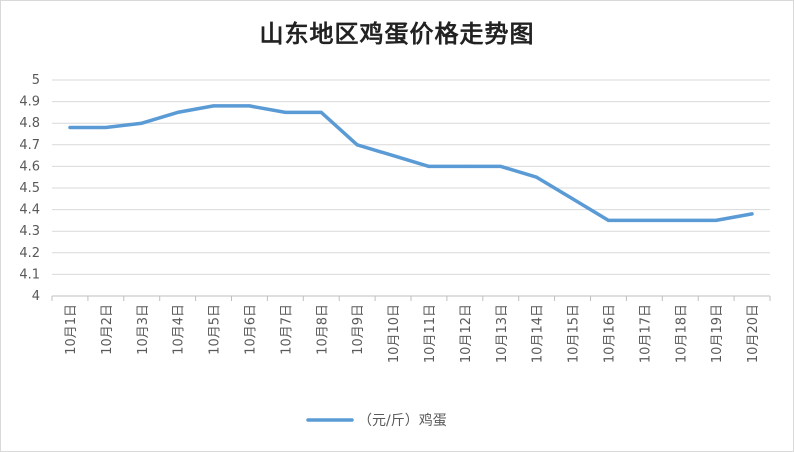  I want to click on x-tick-label: 10月11日, so click(430, 333).